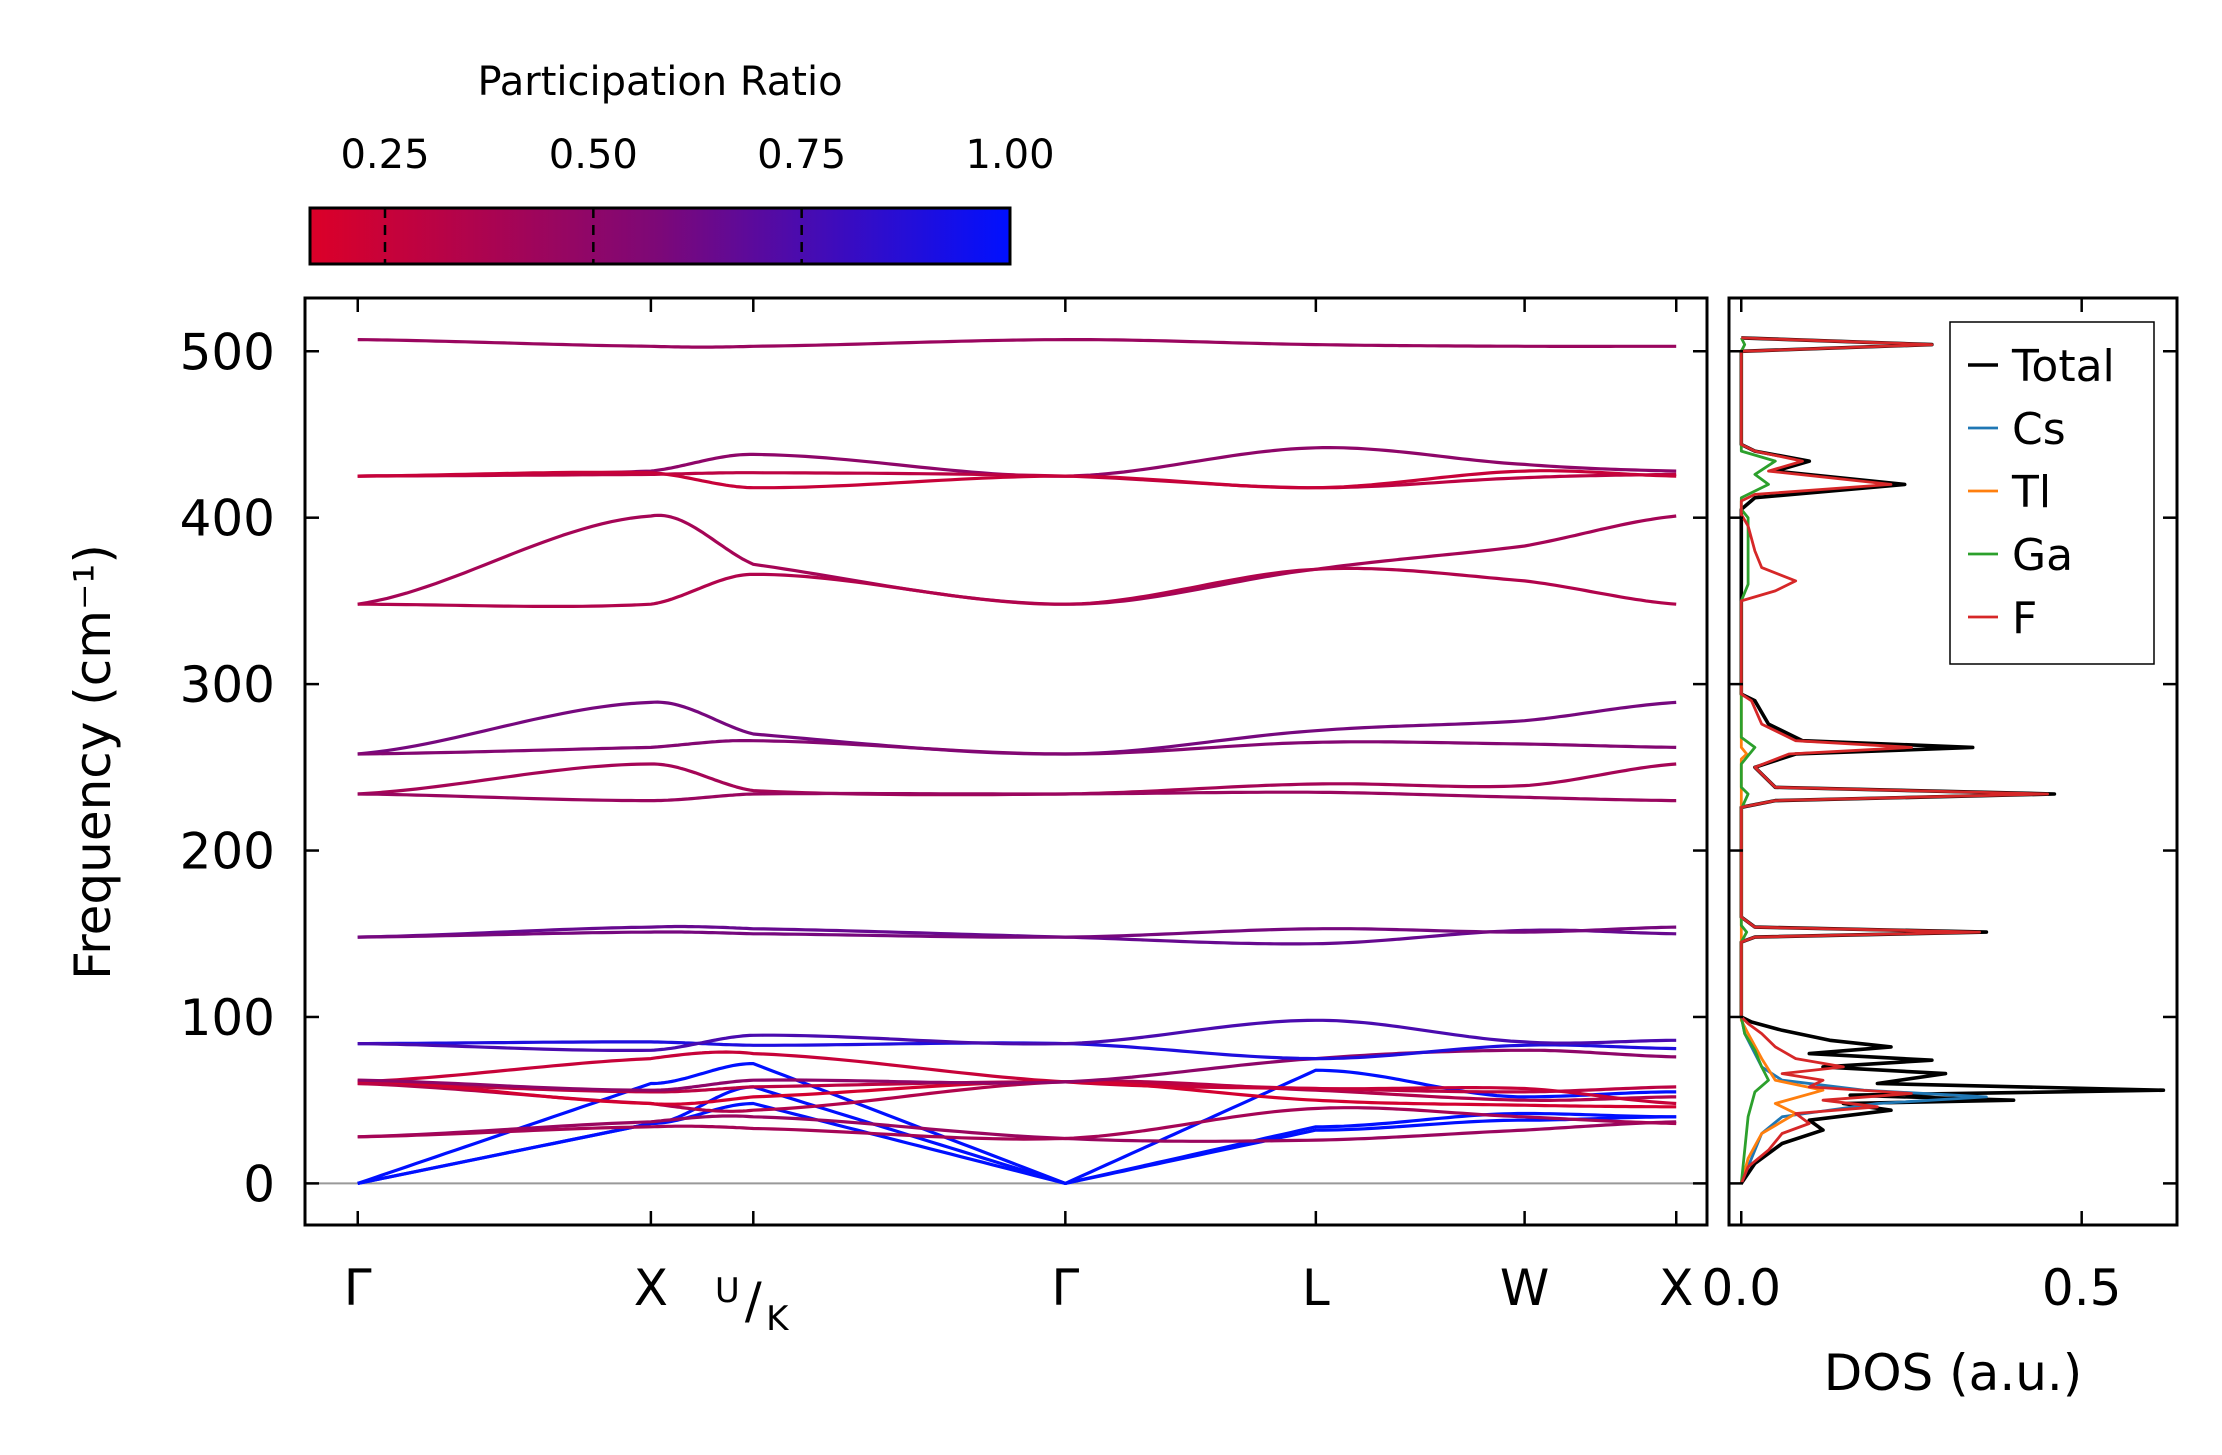 This screenshot has height=1455, width=2222. What do you see at coordinates (1741, 1288) in the screenshot?
I see `dos-x-tick-label: 0.0` at bounding box center [1741, 1288].